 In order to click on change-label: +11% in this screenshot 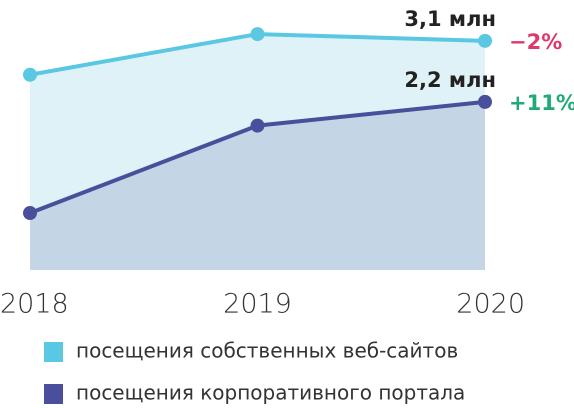, I will do `click(541, 103)`.